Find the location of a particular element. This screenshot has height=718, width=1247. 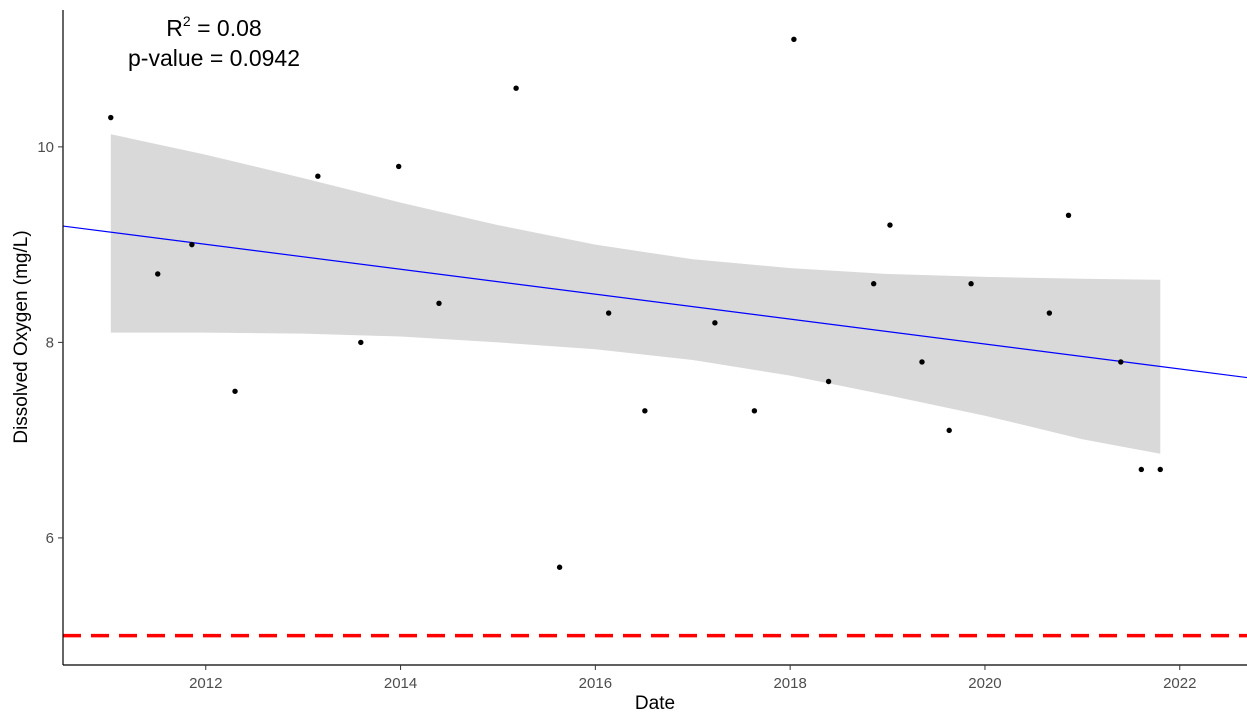

x-tick-label: 2022 is located at coordinates (1179, 683).